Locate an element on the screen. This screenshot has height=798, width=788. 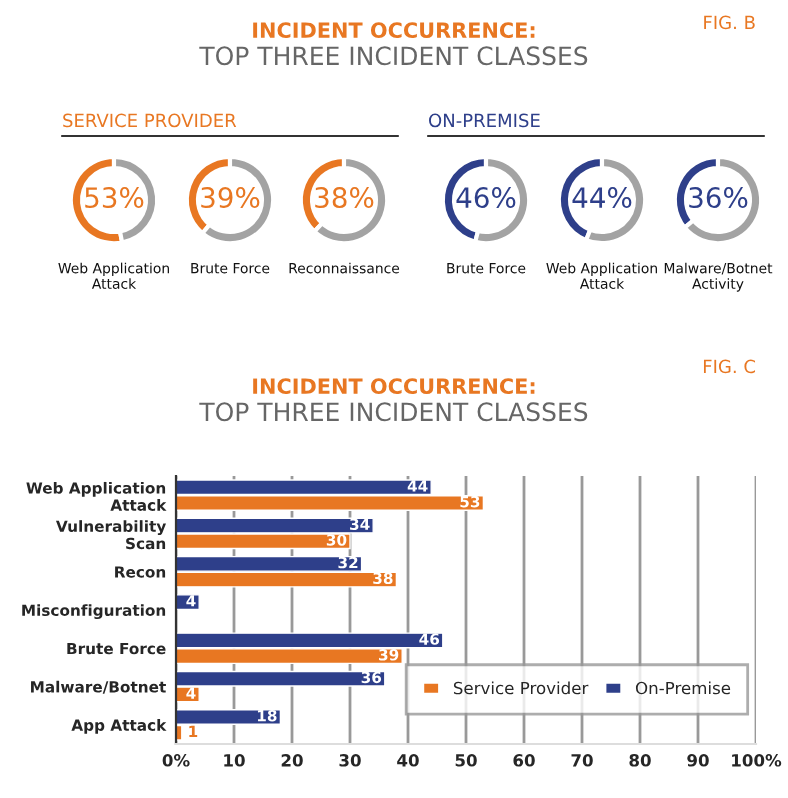
legend-label: Service Provider is located at coordinates (521, 688).